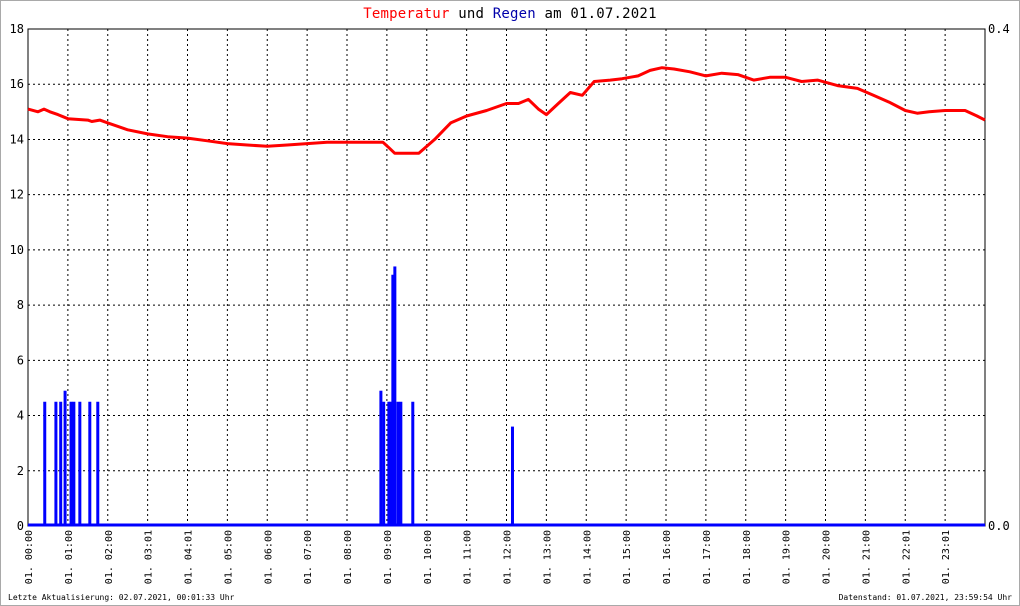 This screenshot has height=606, width=1020. What do you see at coordinates (228, 557) in the screenshot?
I see `x-tick-label: 01. 05:00` at bounding box center [228, 557].